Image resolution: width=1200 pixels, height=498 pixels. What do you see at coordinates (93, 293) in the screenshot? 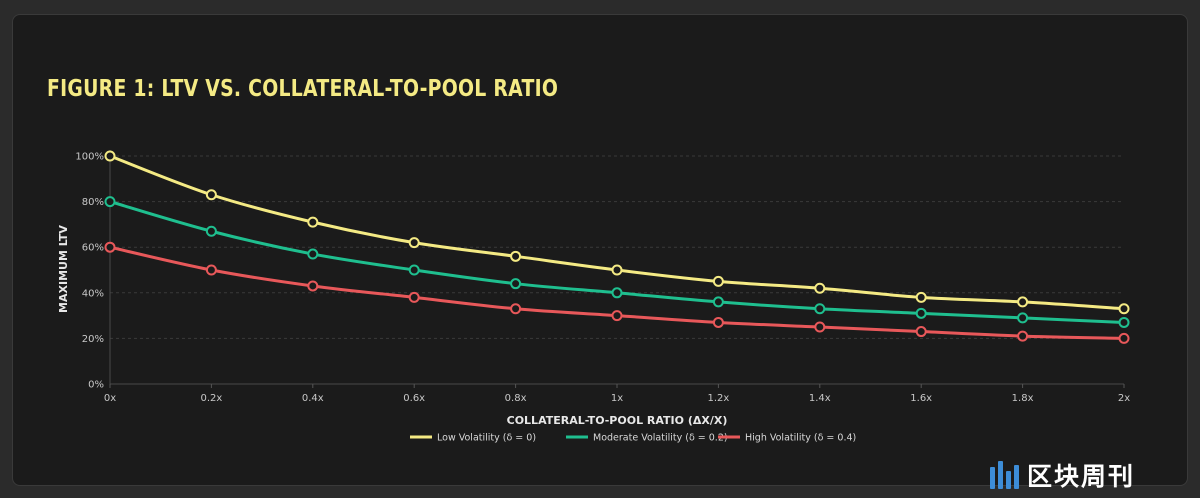
I see `y-tick-label: 40%` at bounding box center [93, 293].